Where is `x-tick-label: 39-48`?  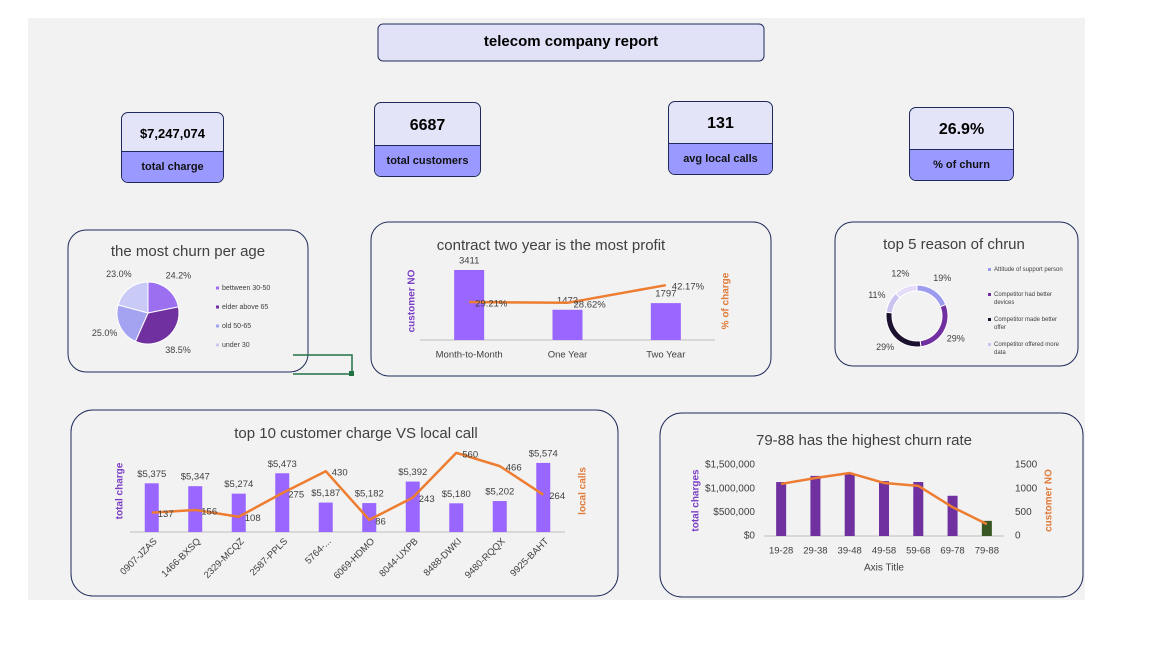 x-tick-label: 39-48 is located at coordinates (850, 551).